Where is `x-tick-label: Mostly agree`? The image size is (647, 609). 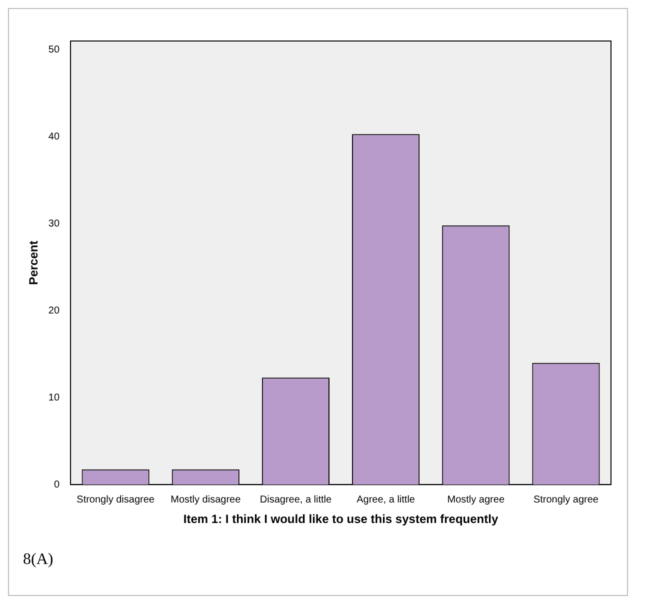 x-tick-label: Mostly agree is located at coordinates (476, 500).